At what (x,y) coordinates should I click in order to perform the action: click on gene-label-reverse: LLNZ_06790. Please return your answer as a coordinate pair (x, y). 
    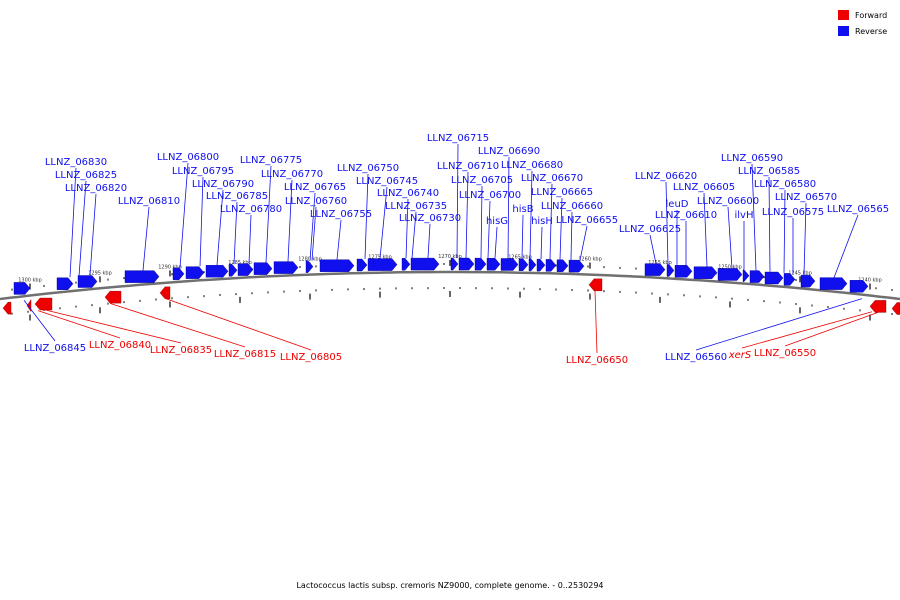
    Looking at the image, I should click on (223, 184).